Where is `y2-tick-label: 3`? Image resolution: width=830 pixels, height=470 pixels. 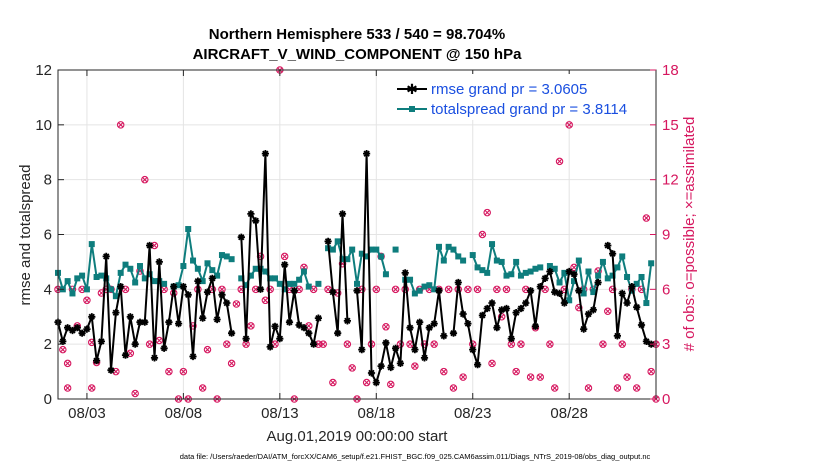 y2-tick-label: 3 is located at coordinates (666, 344).